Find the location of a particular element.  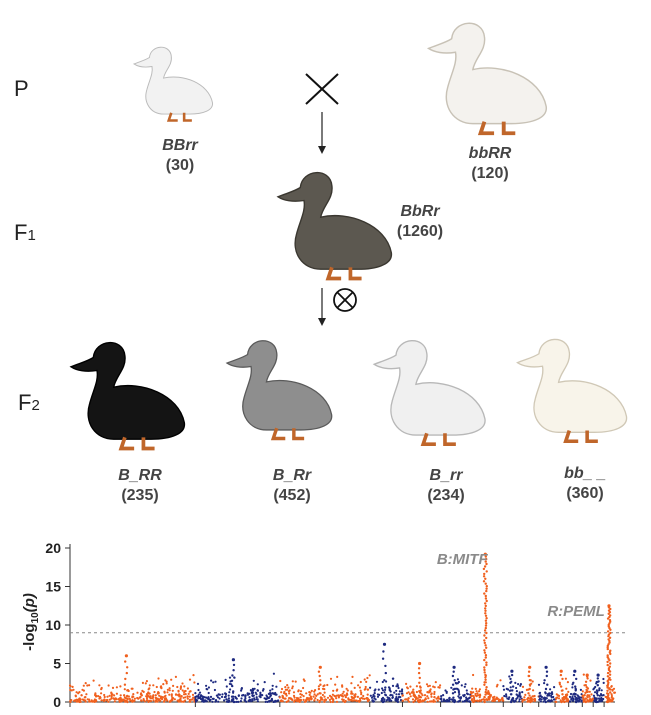

y-tick-label: 15 is located at coordinates (53, 587).